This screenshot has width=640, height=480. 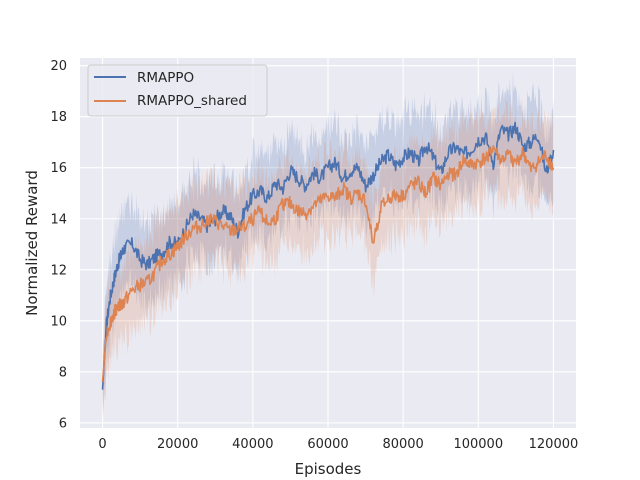 I want to click on x-tick-label: 100000, so click(x=478, y=444).